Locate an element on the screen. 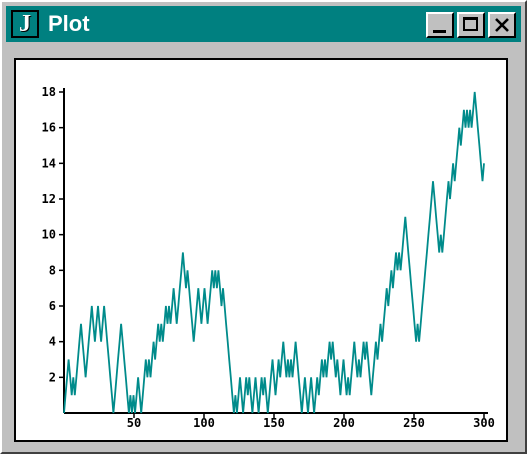 This screenshot has height=454, width=527. x-tick-label: 200 is located at coordinates (344, 423).